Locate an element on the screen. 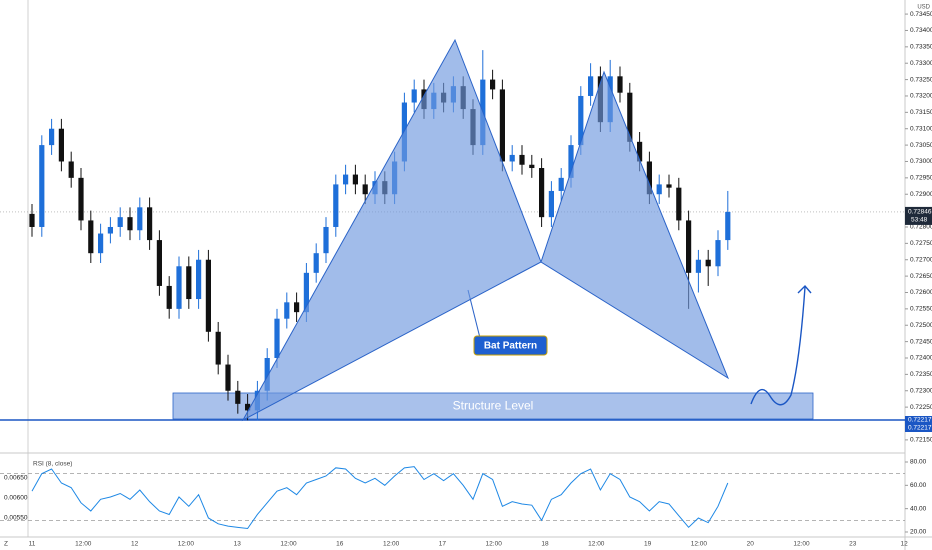 This screenshot has height=550, width=932. rsi-title: RSI (8, close) is located at coordinates (52, 464).